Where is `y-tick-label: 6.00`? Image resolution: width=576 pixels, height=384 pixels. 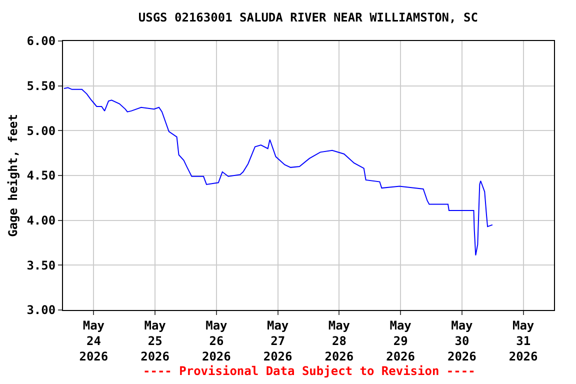
y-tick-label: 6.00 is located at coordinates (41, 41).